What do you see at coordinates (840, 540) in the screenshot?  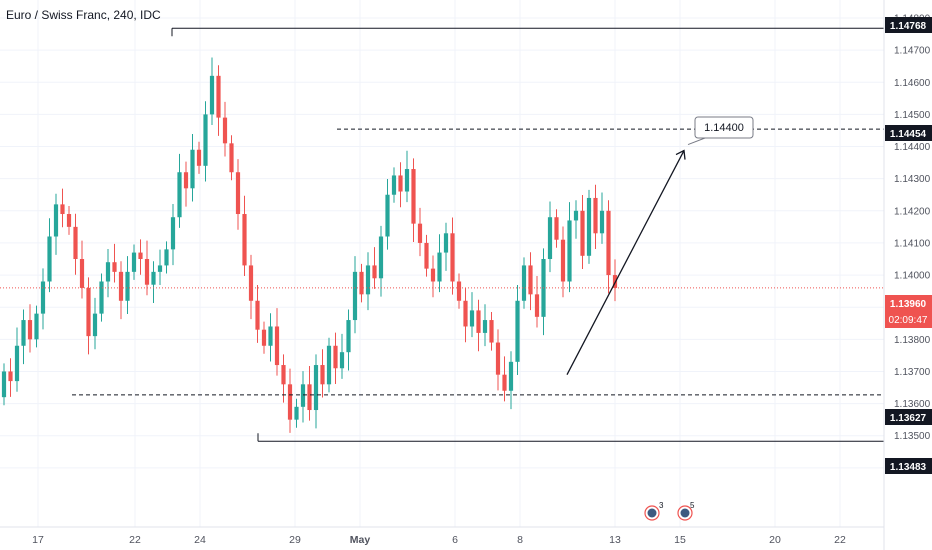 I see `date-label: 22` at bounding box center [840, 540].